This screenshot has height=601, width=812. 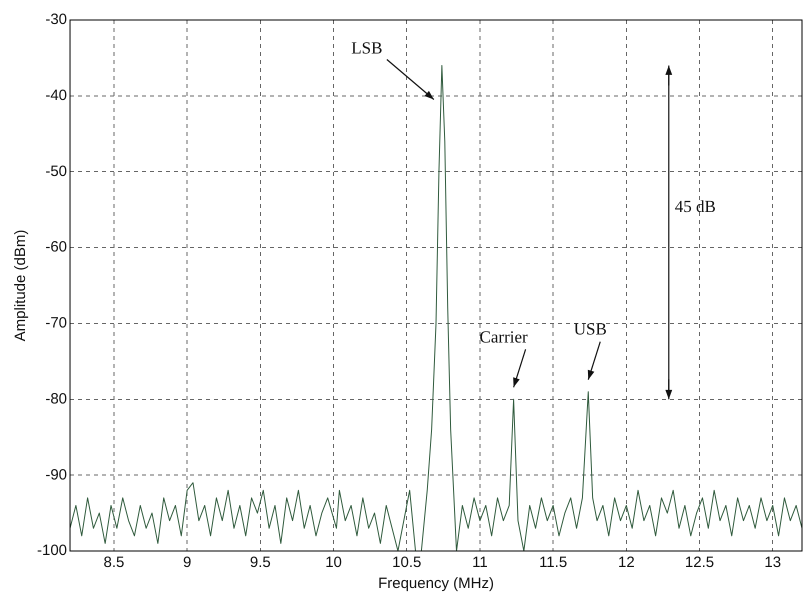 What do you see at coordinates (56, 247) in the screenshot?
I see `y-tick-label: -60` at bounding box center [56, 247].